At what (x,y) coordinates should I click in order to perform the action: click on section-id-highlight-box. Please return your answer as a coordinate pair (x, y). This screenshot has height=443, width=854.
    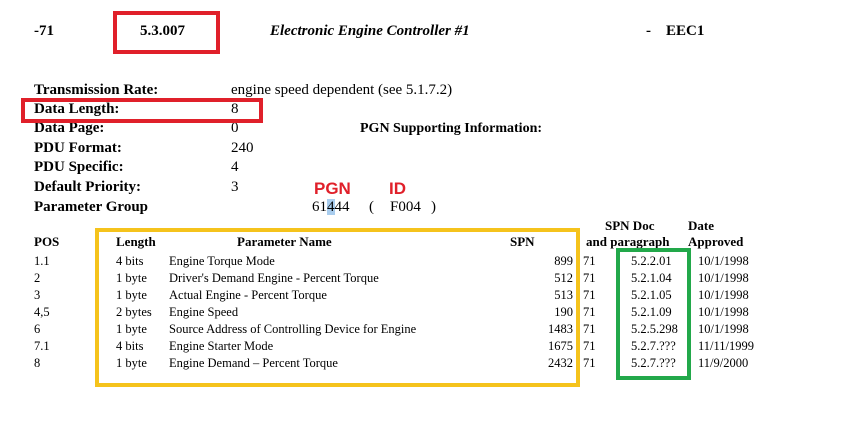
    Looking at the image, I should click on (166, 32).